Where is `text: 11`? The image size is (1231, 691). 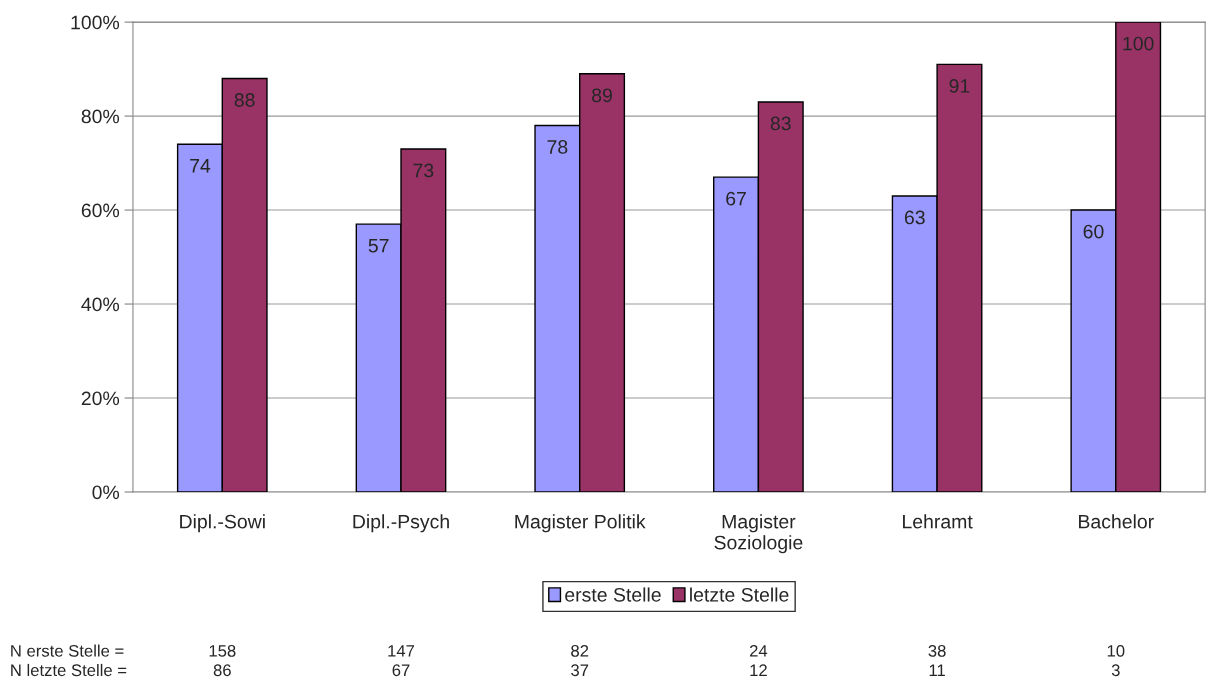
text: 11 is located at coordinates (937, 670).